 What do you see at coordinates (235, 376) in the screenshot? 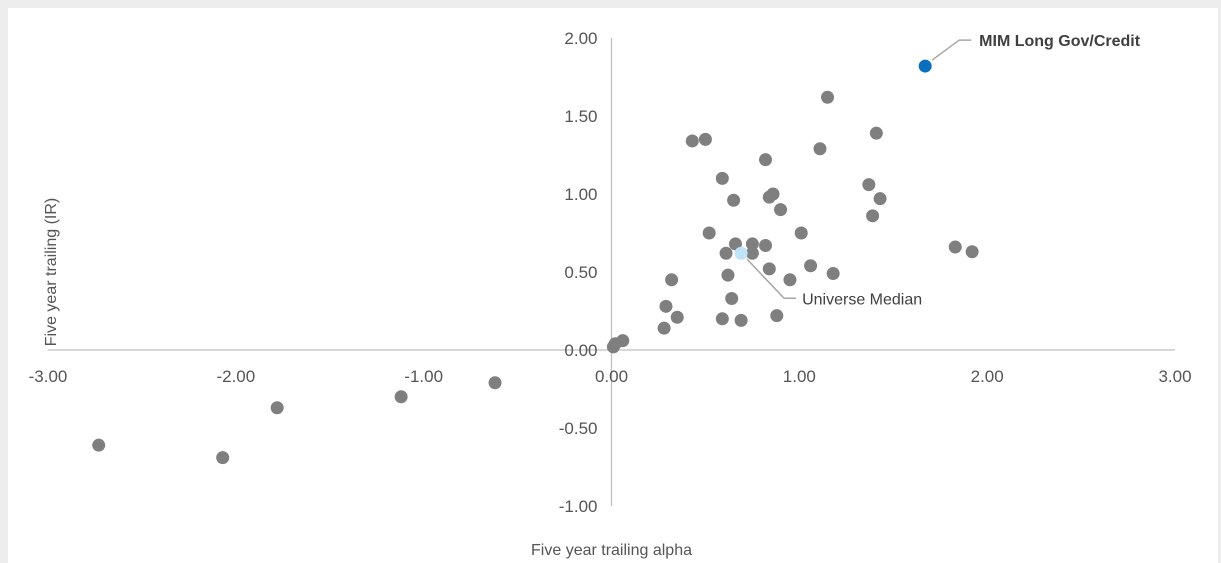
I see `x-tick-label: -2.00` at bounding box center [235, 376].